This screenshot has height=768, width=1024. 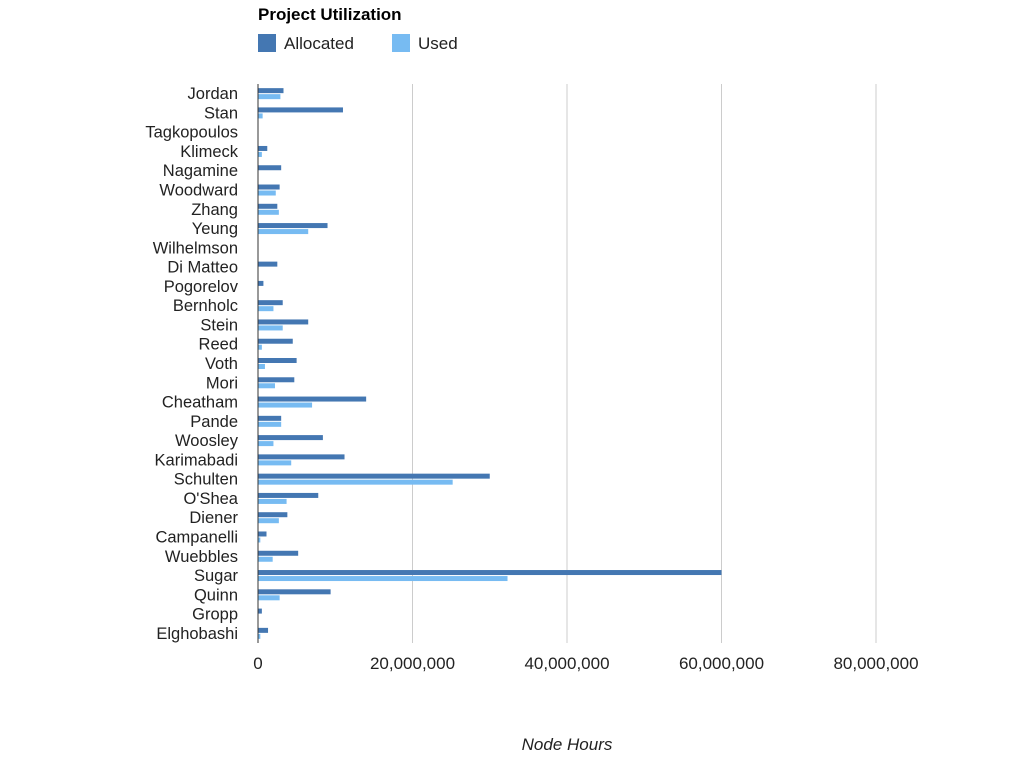 What do you see at coordinates (412, 663) in the screenshot?
I see `x-tick-label: 20,000,000` at bounding box center [412, 663].